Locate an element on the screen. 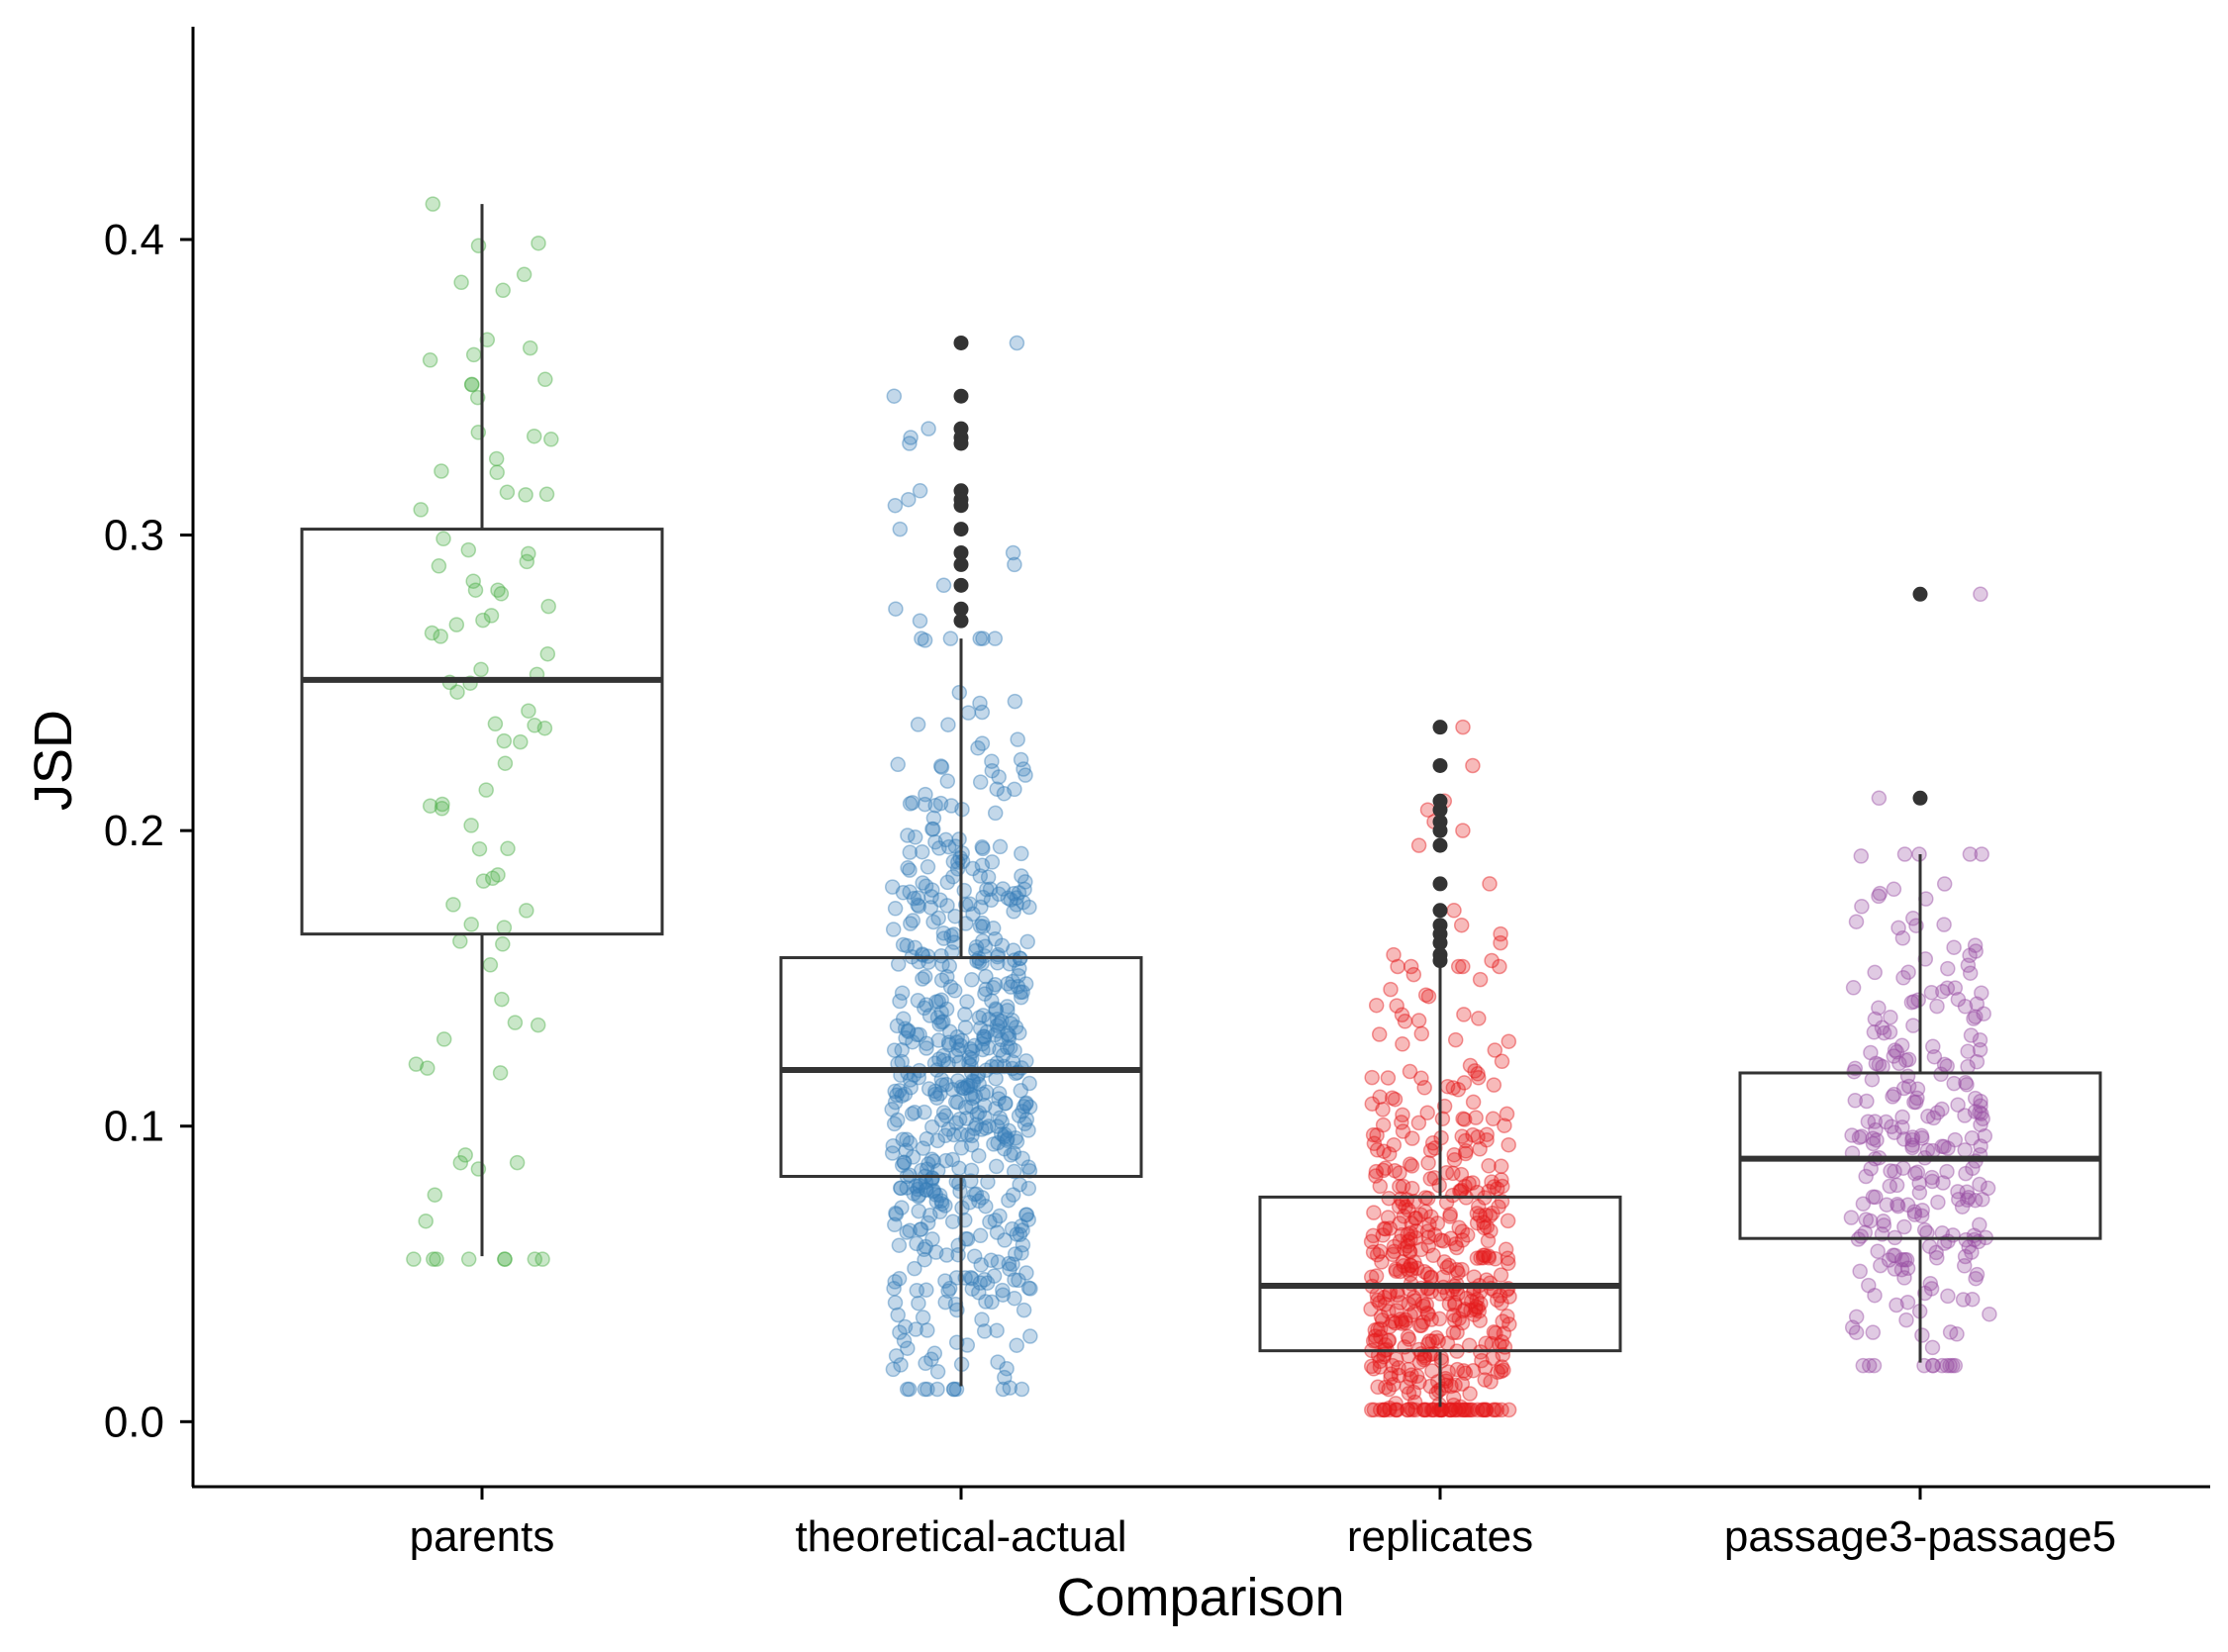 Image resolution: width=2228 pixels, height=1652 pixels. y-tick-label: 0.3 is located at coordinates (134, 536).